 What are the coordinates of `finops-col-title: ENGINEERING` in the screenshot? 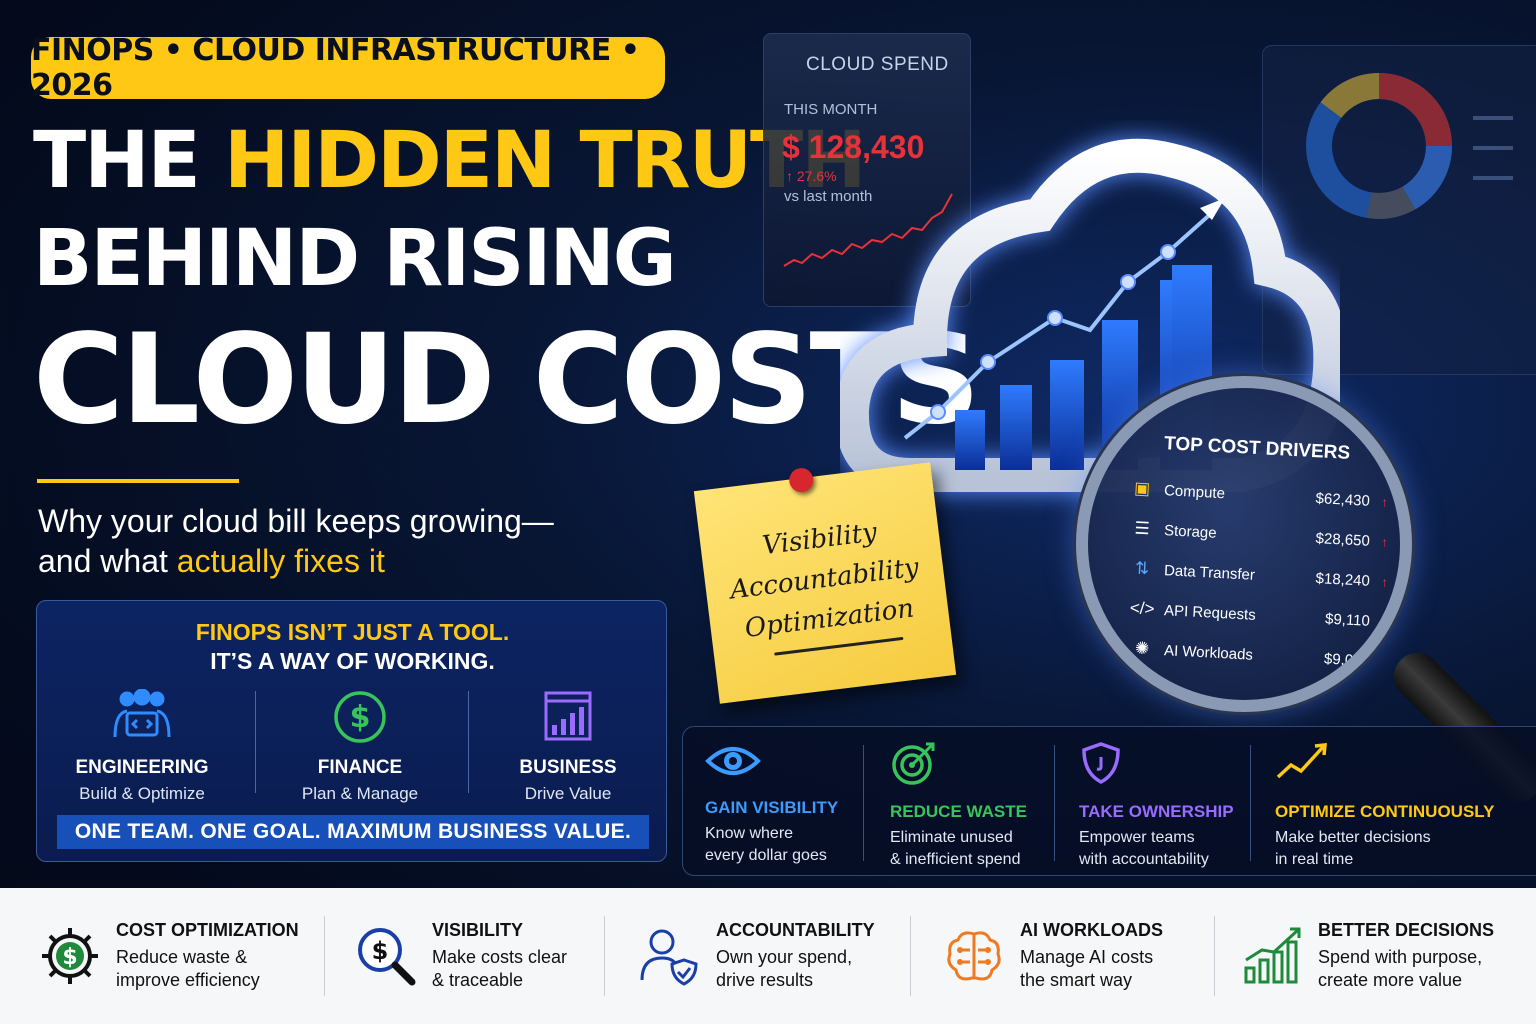 It's located at (142, 767).